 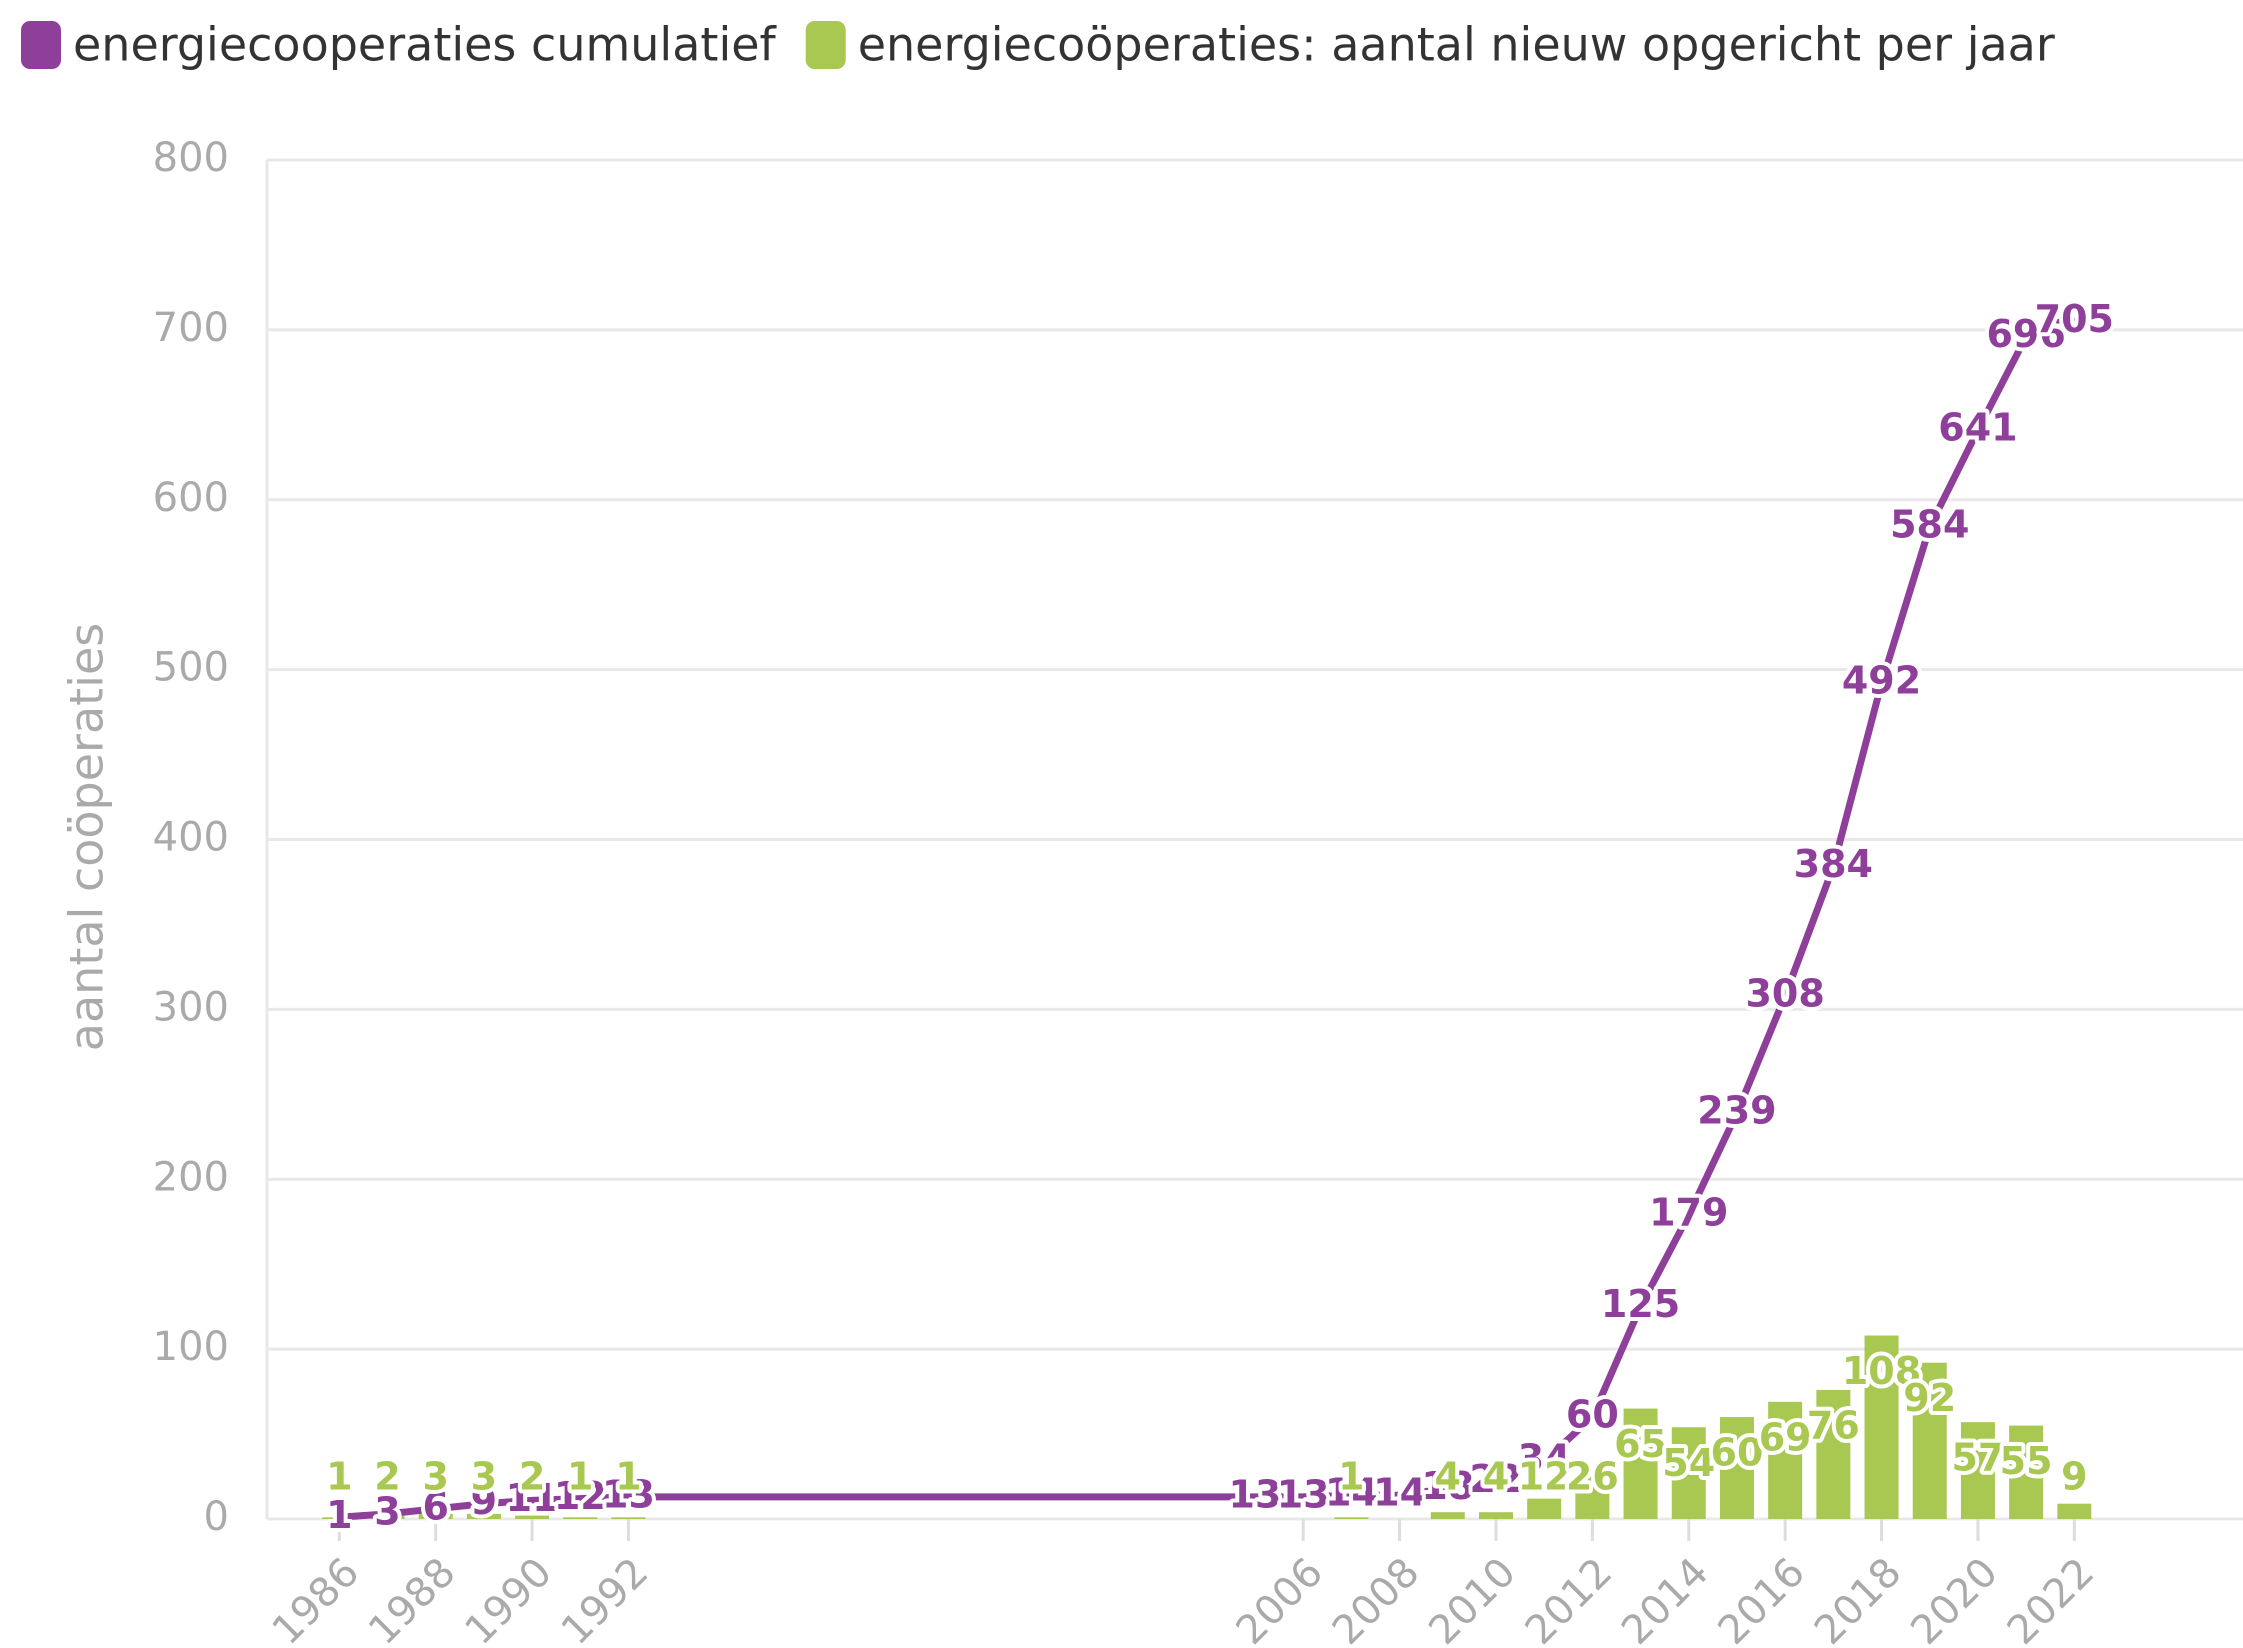 I want to click on data-label: 108, so click(x=1881, y=1371).